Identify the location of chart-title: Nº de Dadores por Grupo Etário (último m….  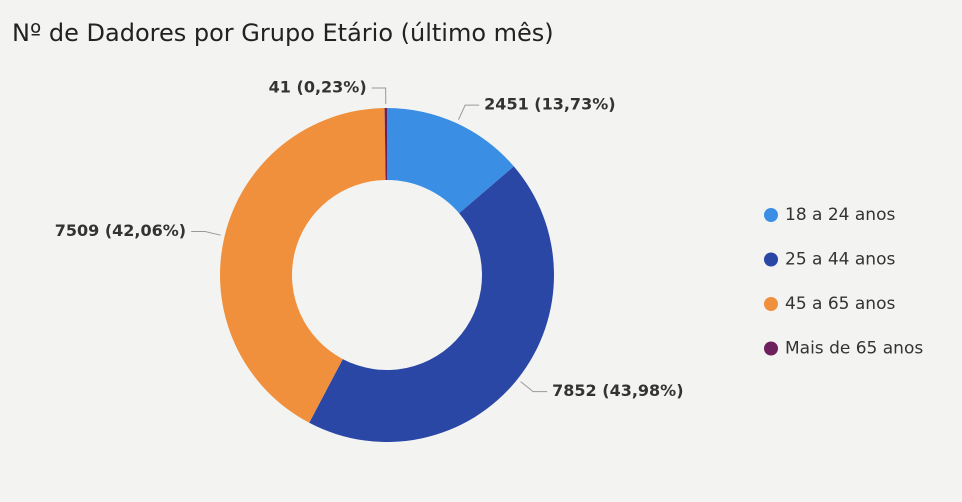
(283, 33).